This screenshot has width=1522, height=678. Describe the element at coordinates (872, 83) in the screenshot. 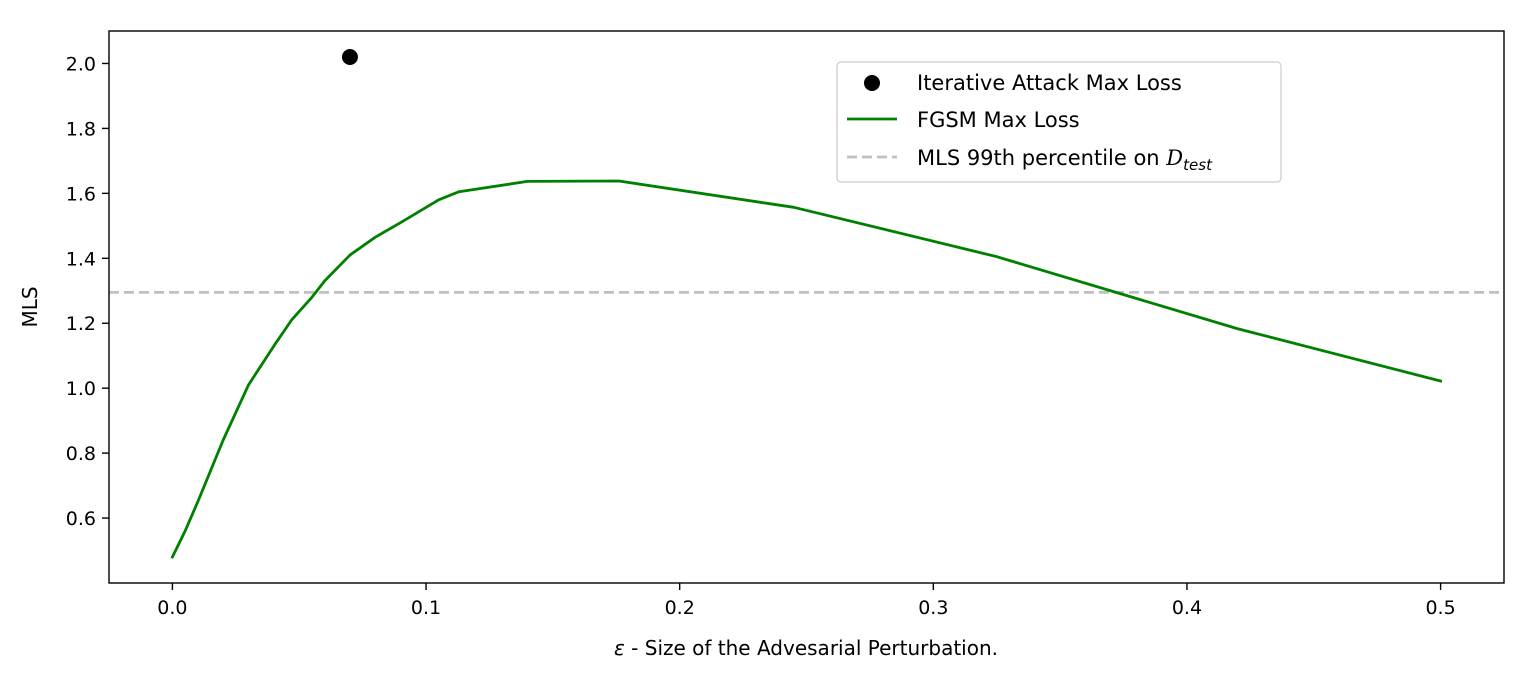

I see `legend-marker-iterative` at that location.